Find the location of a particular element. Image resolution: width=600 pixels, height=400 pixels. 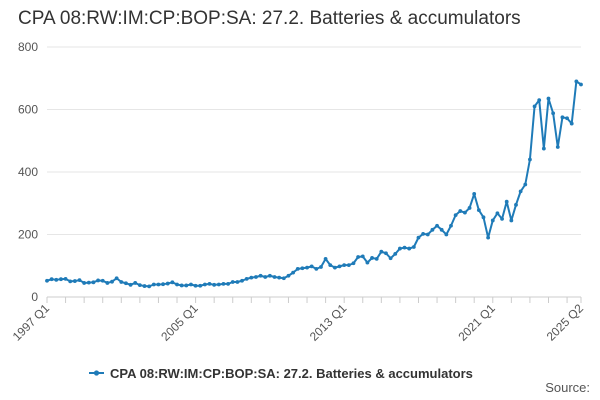

y-tick-label-0: 0 is located at coordinates (34, 297).